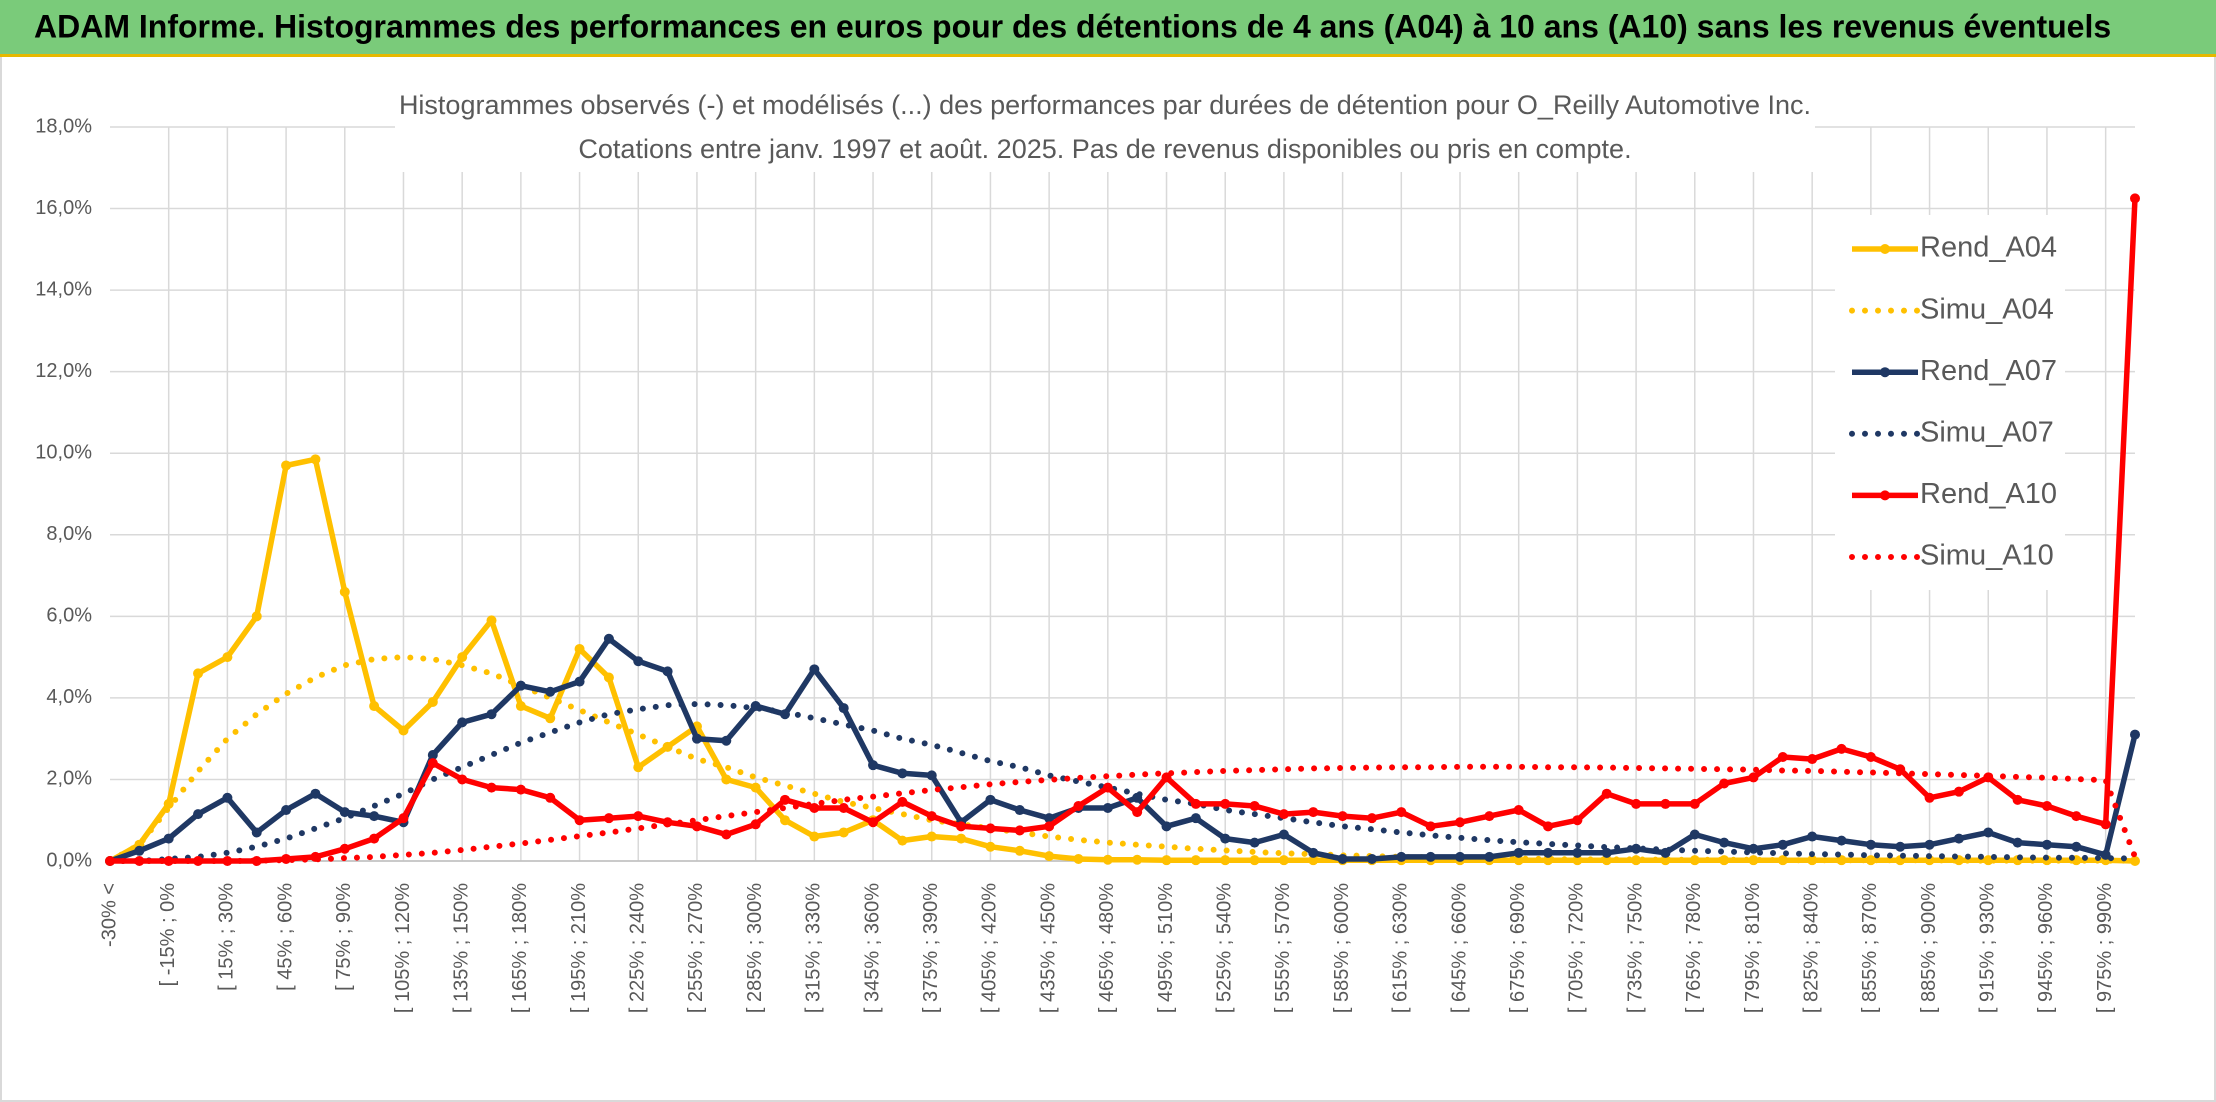  Describe the element at coordinates (285, 937) in the screenshot. I see `x-tick-label: [ 45% ; 60%` at that location.